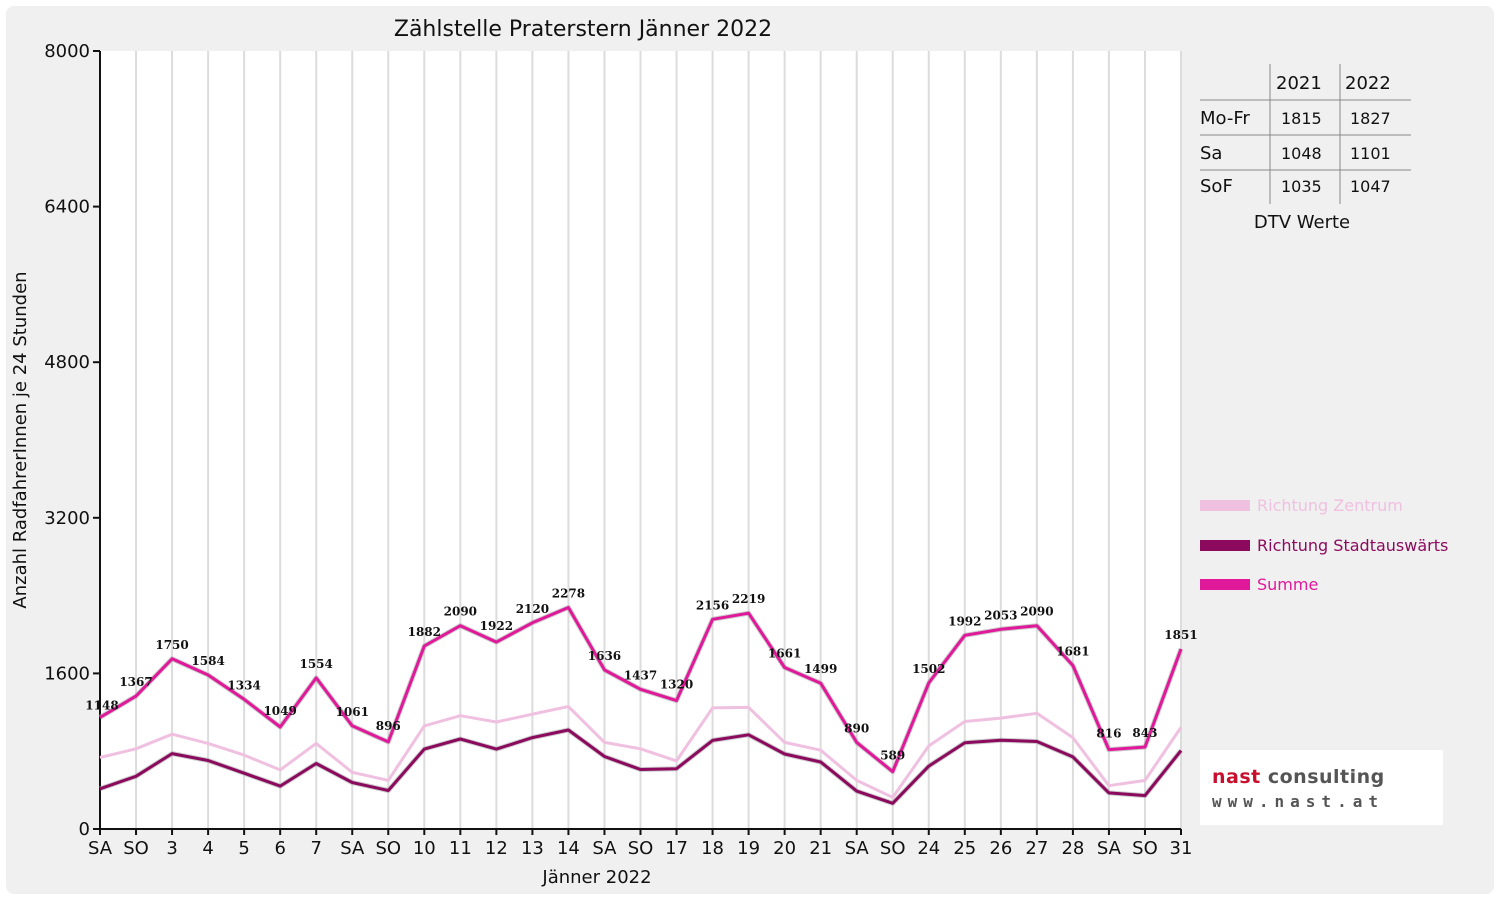 This screenshot has height=900, width=1500. I want to click on data-label: 1851, so click(1180, 635).